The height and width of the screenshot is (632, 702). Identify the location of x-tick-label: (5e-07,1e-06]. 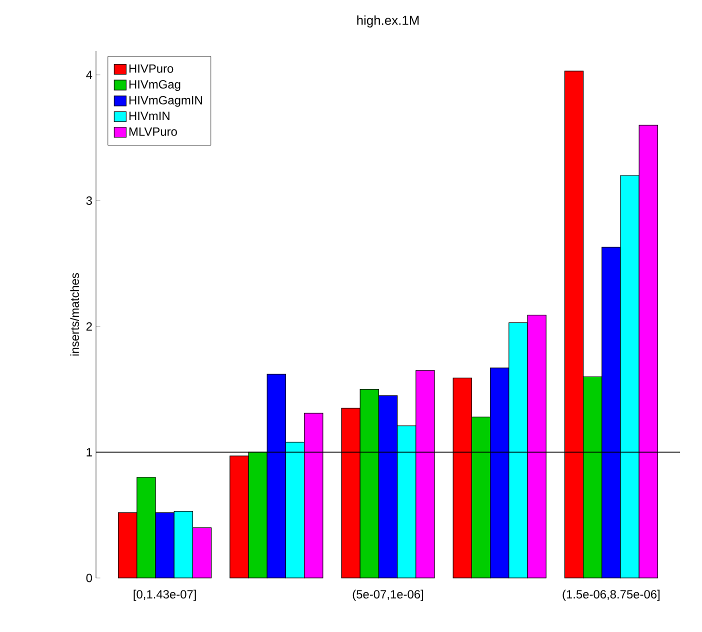
(388, 595).